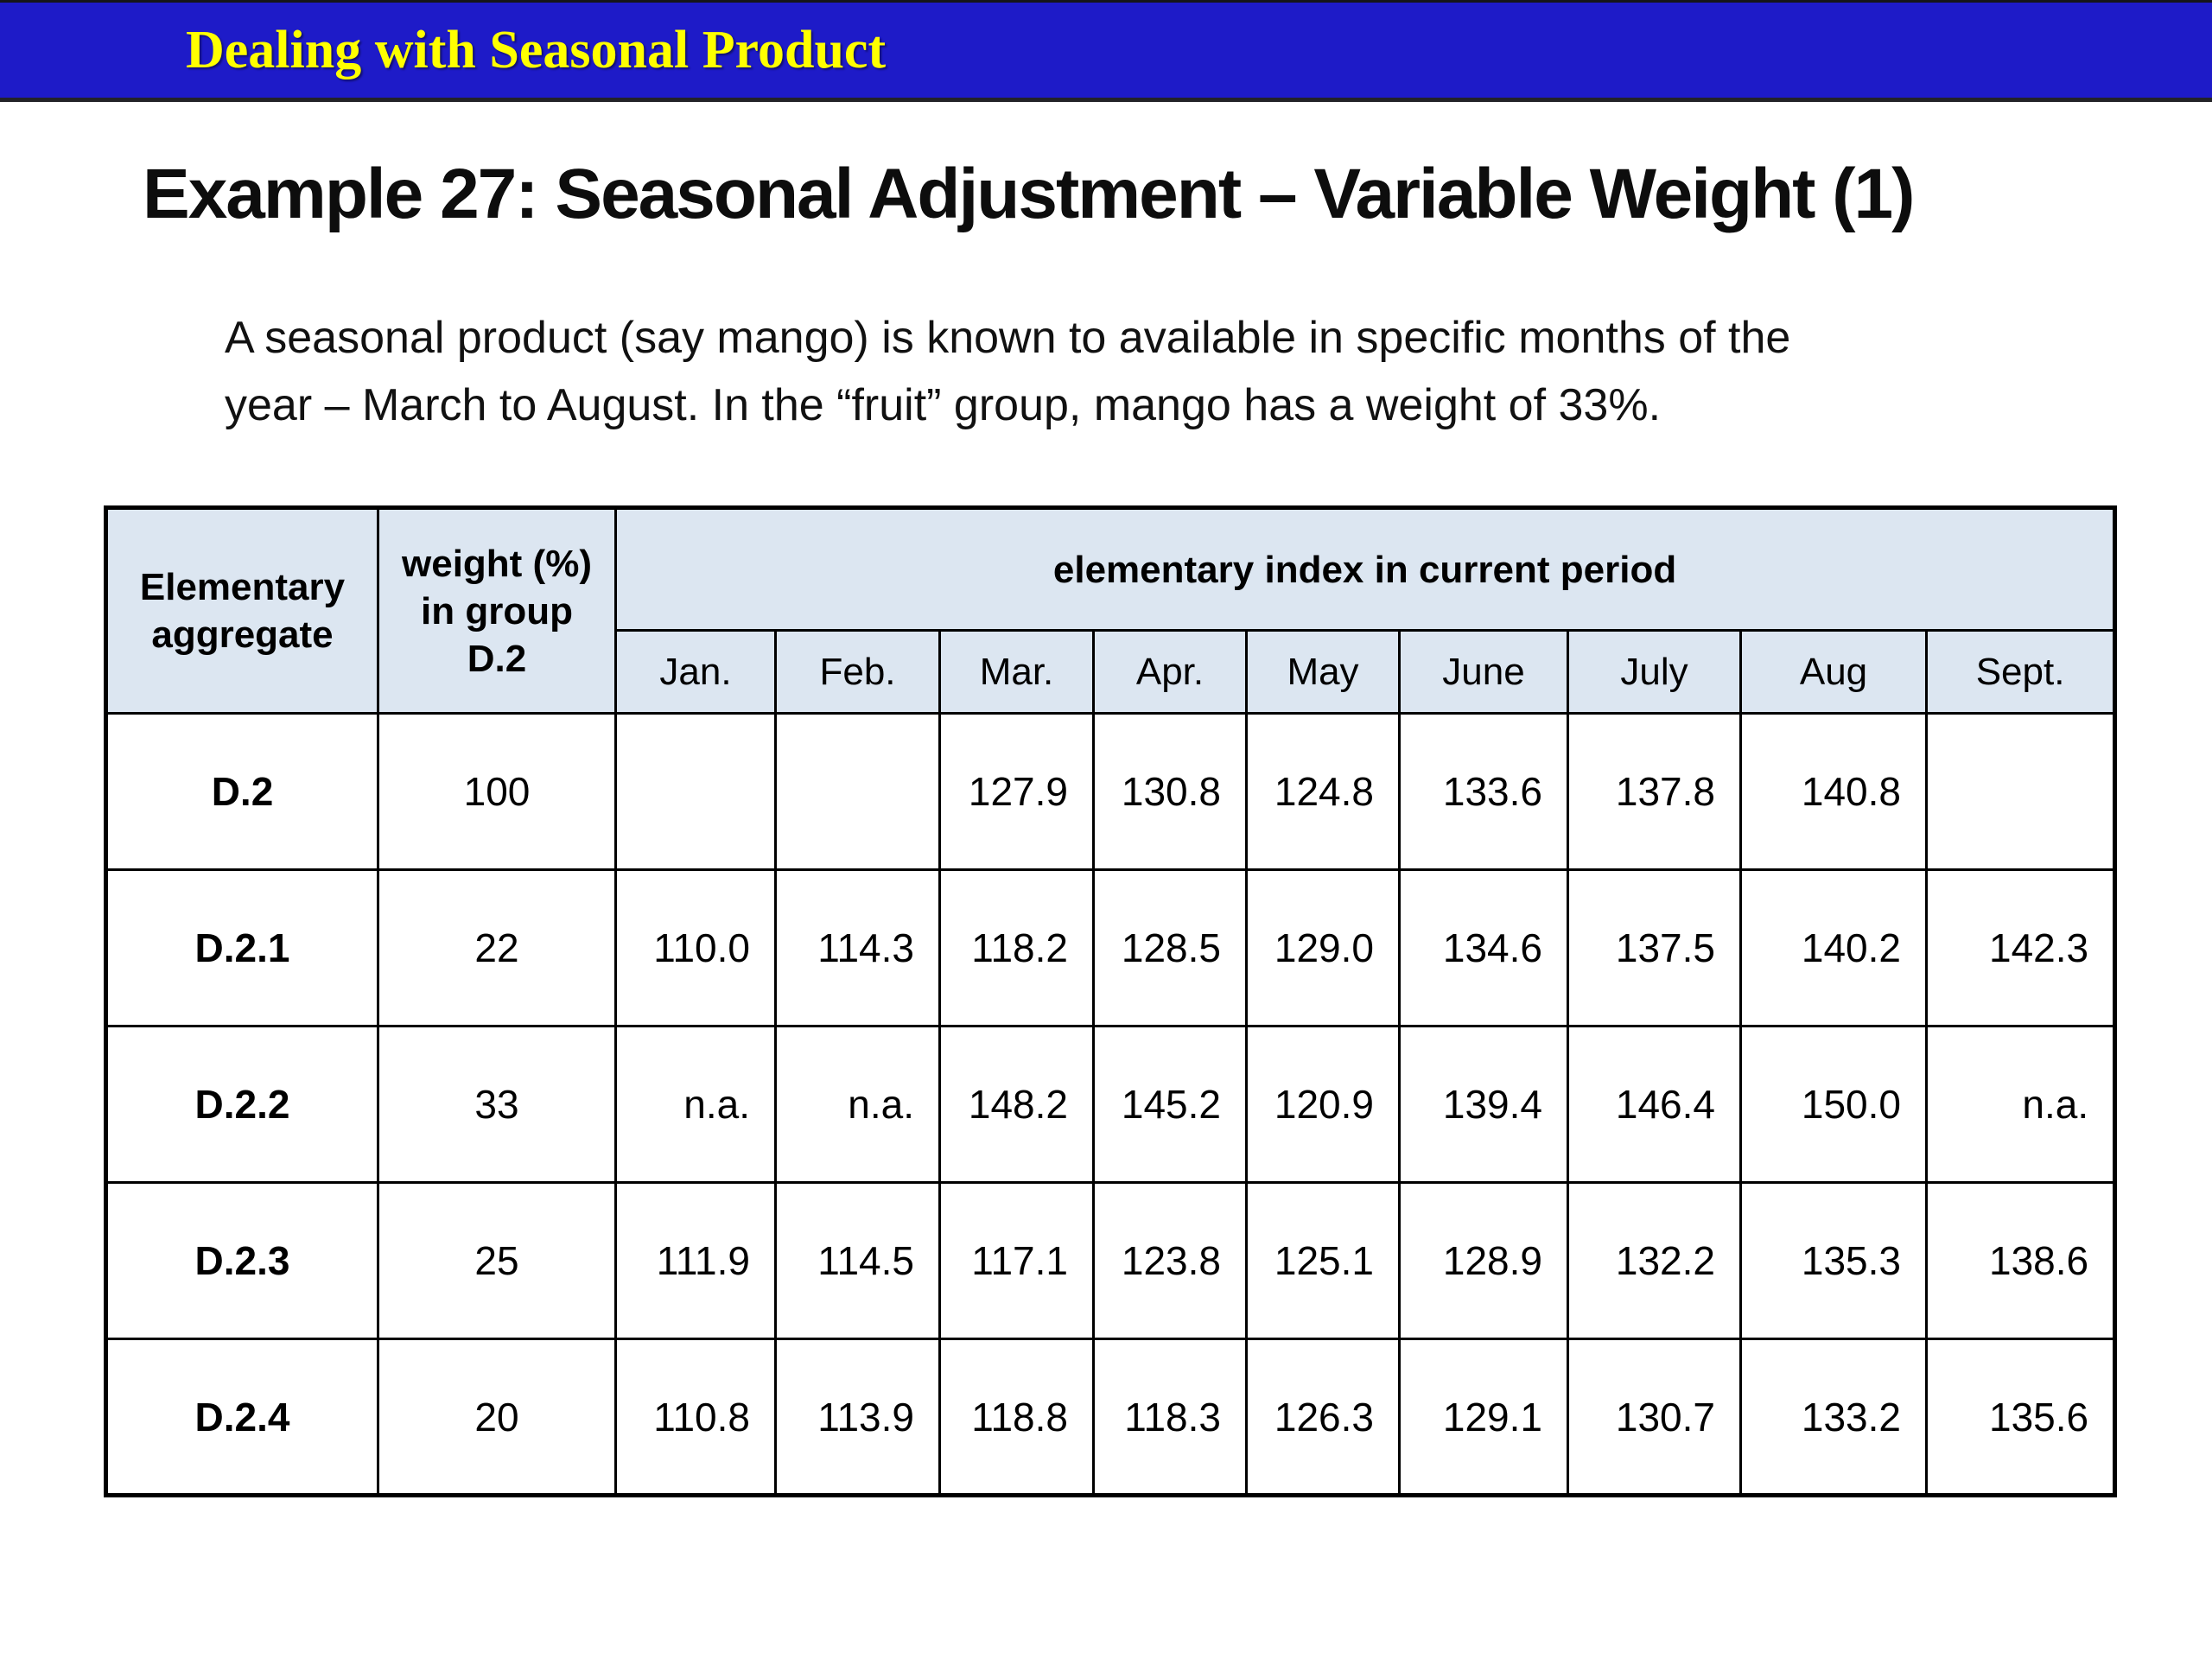 This screenshot has width=2212, height=1659. I want to click on index-value-cell: 150.0, so click(1833, 1104).